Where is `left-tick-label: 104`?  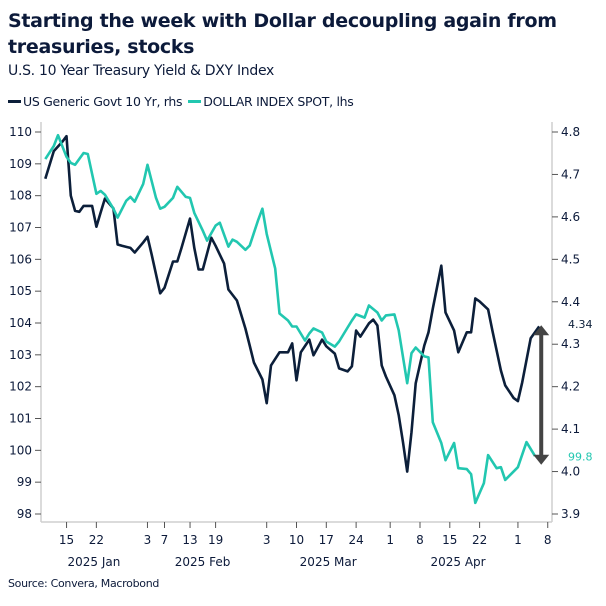
left-tick-label: 104 is located at coordinates (20, 323).